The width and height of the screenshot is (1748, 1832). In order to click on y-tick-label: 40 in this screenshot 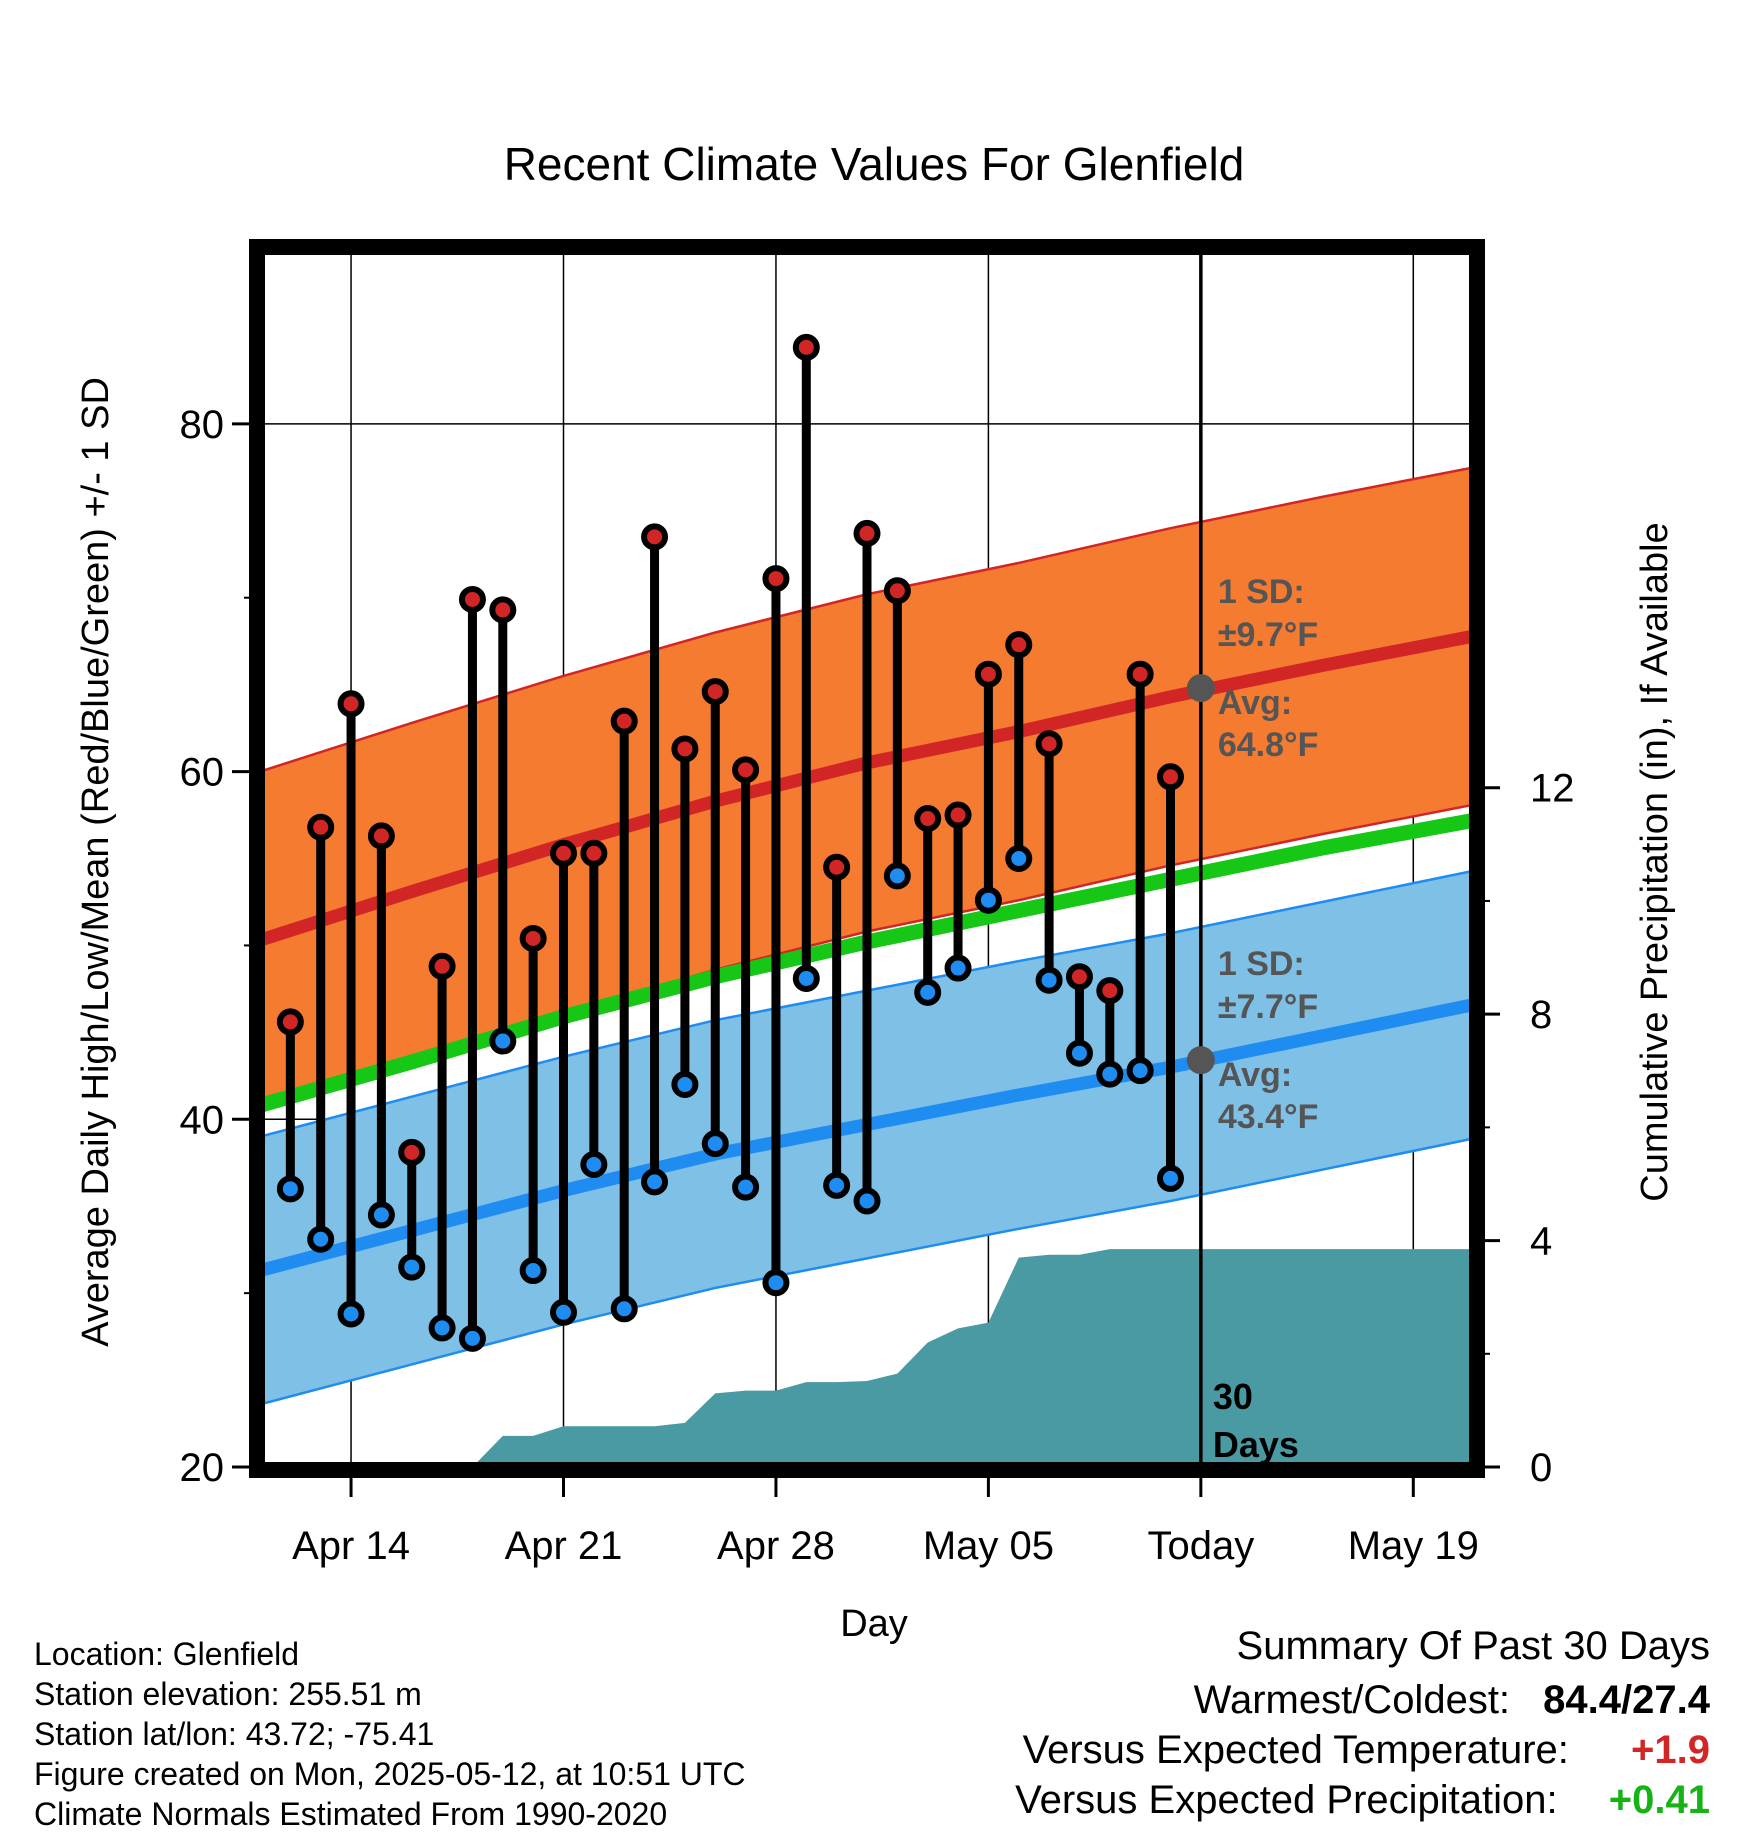, I will do `click(202, 1120)`.